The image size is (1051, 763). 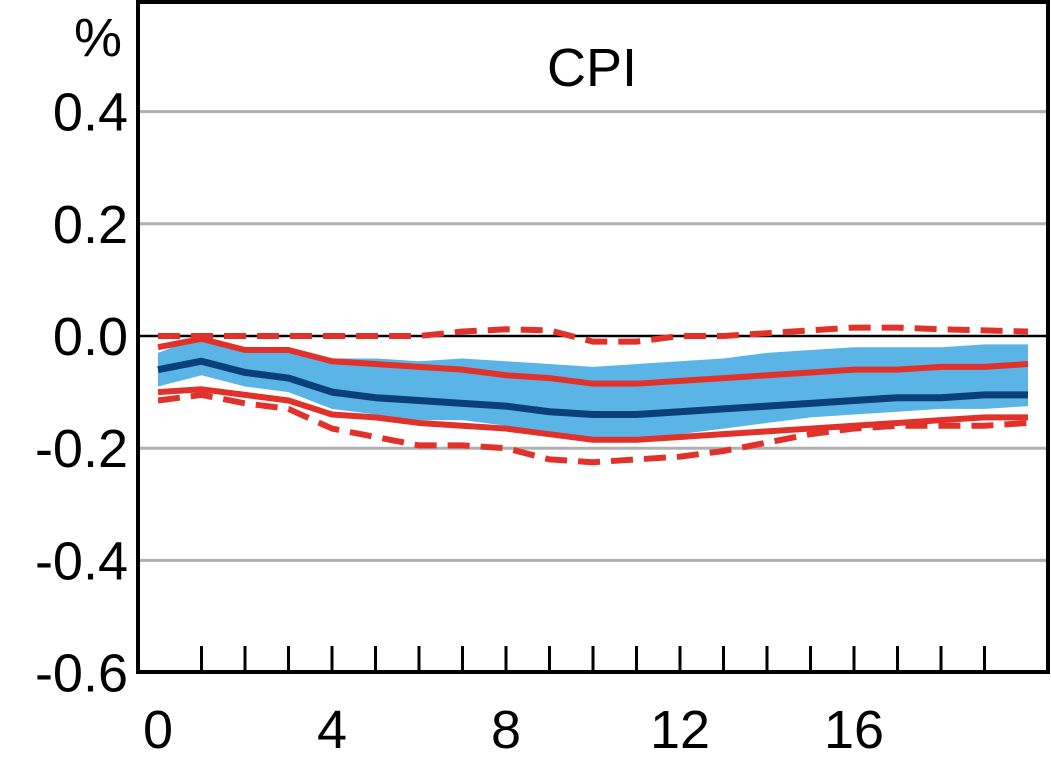 What do you see at coordinates (98, 38) in the screenshot?
I see `y-axis-unit-label: %` at bounding box center [98, 38].